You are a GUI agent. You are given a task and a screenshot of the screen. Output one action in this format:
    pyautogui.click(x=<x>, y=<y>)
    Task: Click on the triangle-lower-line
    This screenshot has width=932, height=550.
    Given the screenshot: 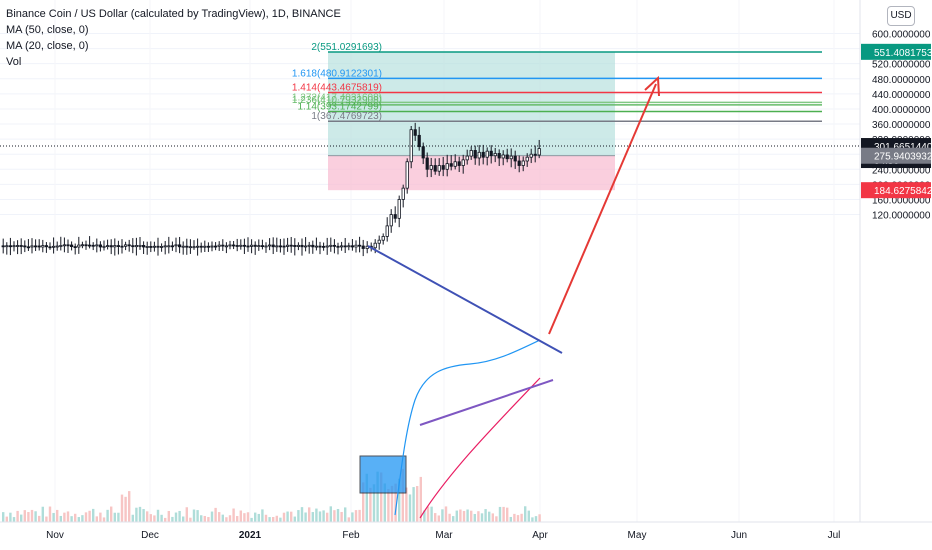 What is the action you would take?
    pyautogui.click(x=486, y=402)
    